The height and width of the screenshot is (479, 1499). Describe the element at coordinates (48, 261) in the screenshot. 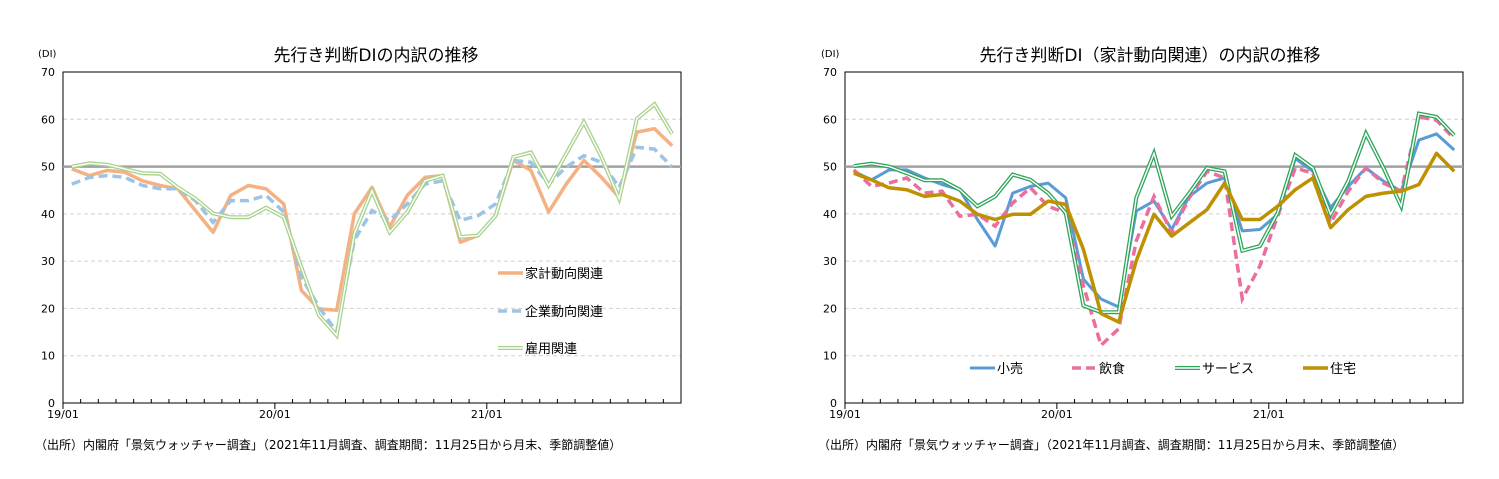

I see `chart-1-y-tick-label: 30` at that location.